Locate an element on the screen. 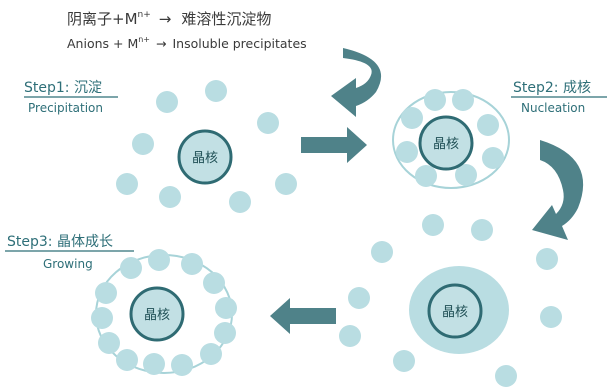 The image size is (609, 389). final-nucleus-label: 晶核 is located at coordinates (455, 312).